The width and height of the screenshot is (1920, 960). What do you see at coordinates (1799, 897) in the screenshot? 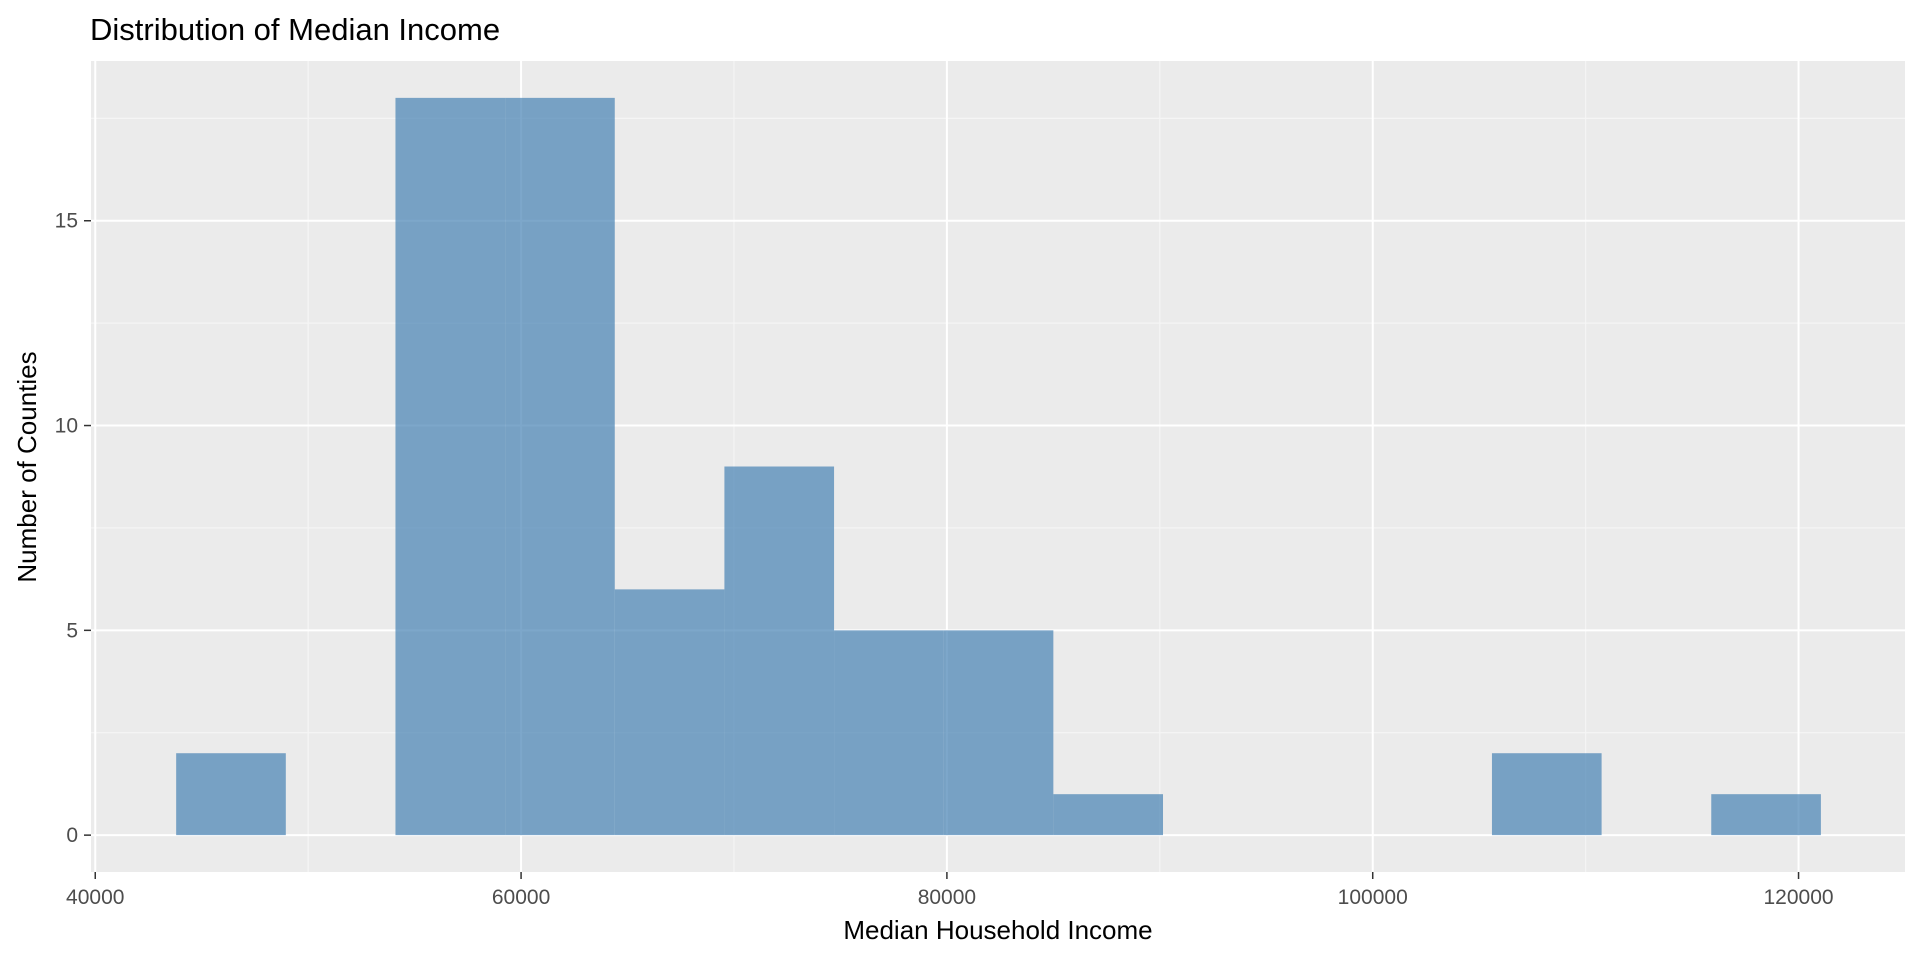
I see `x-tick-label: 120000` at bounding box center [1799, 897].